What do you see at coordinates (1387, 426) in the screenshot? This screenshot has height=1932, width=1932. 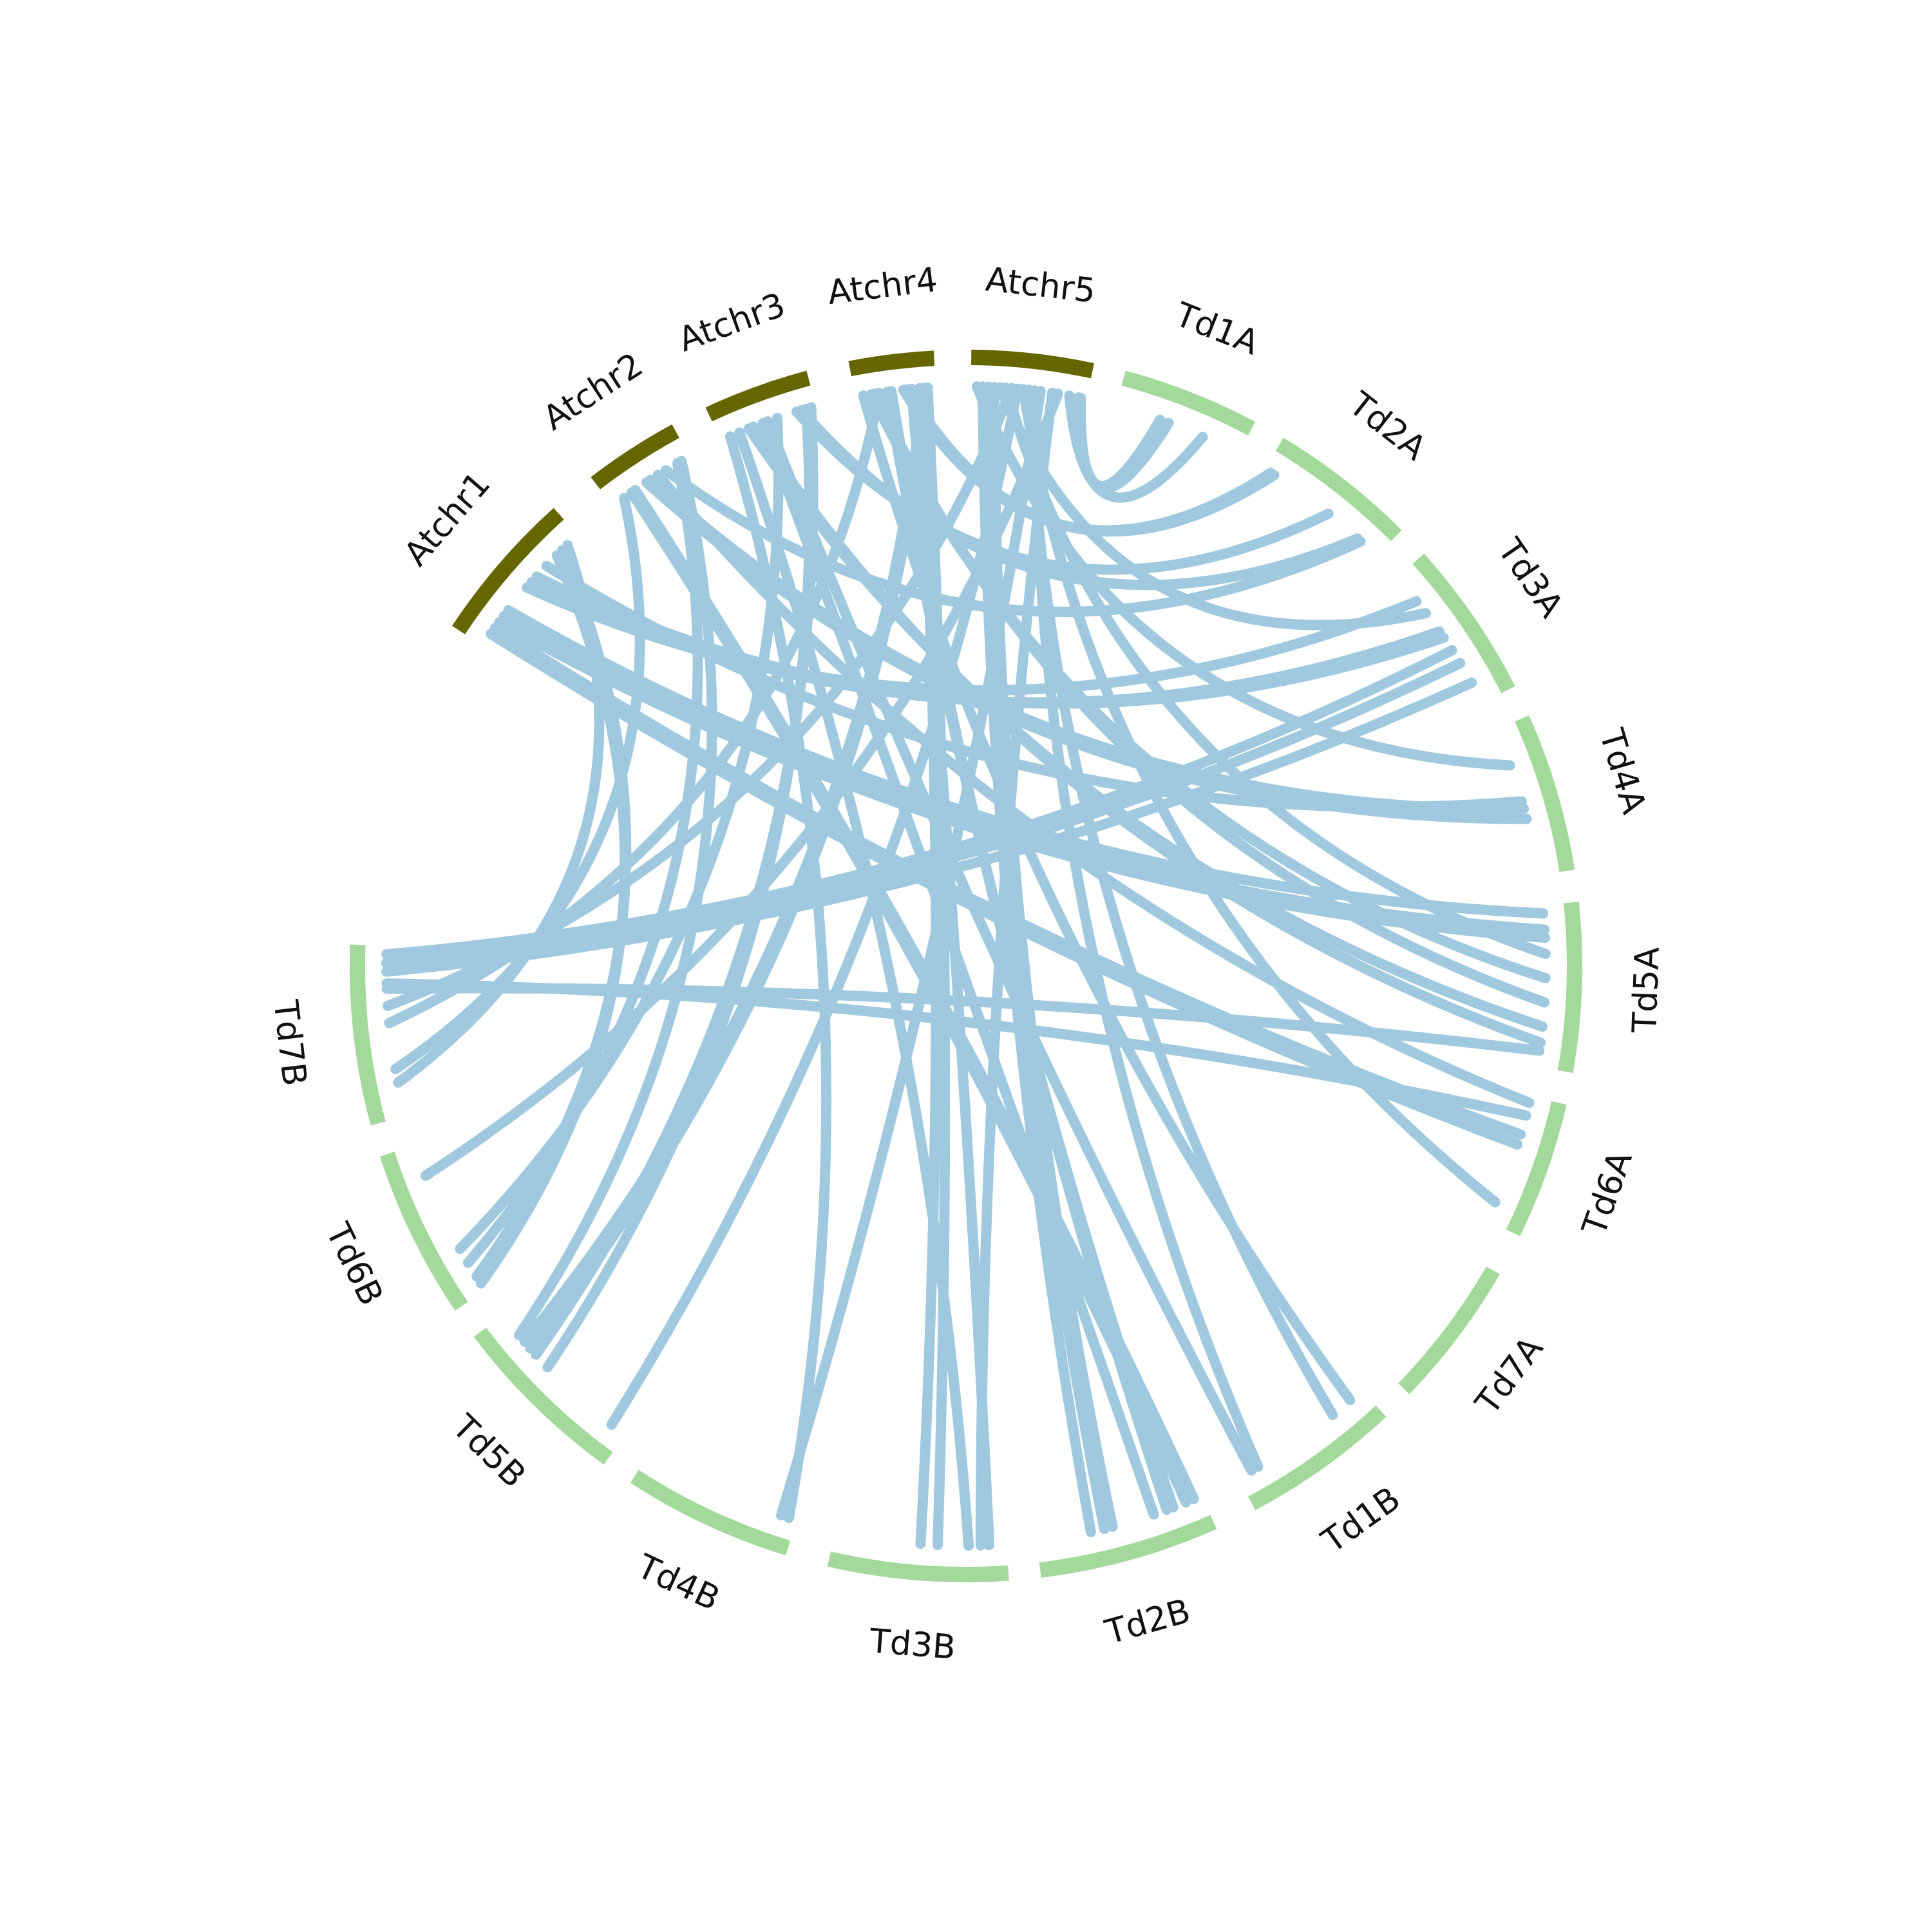 I see `chromosome-label-td2a: Td2A` at bounding box center [1387, 426].